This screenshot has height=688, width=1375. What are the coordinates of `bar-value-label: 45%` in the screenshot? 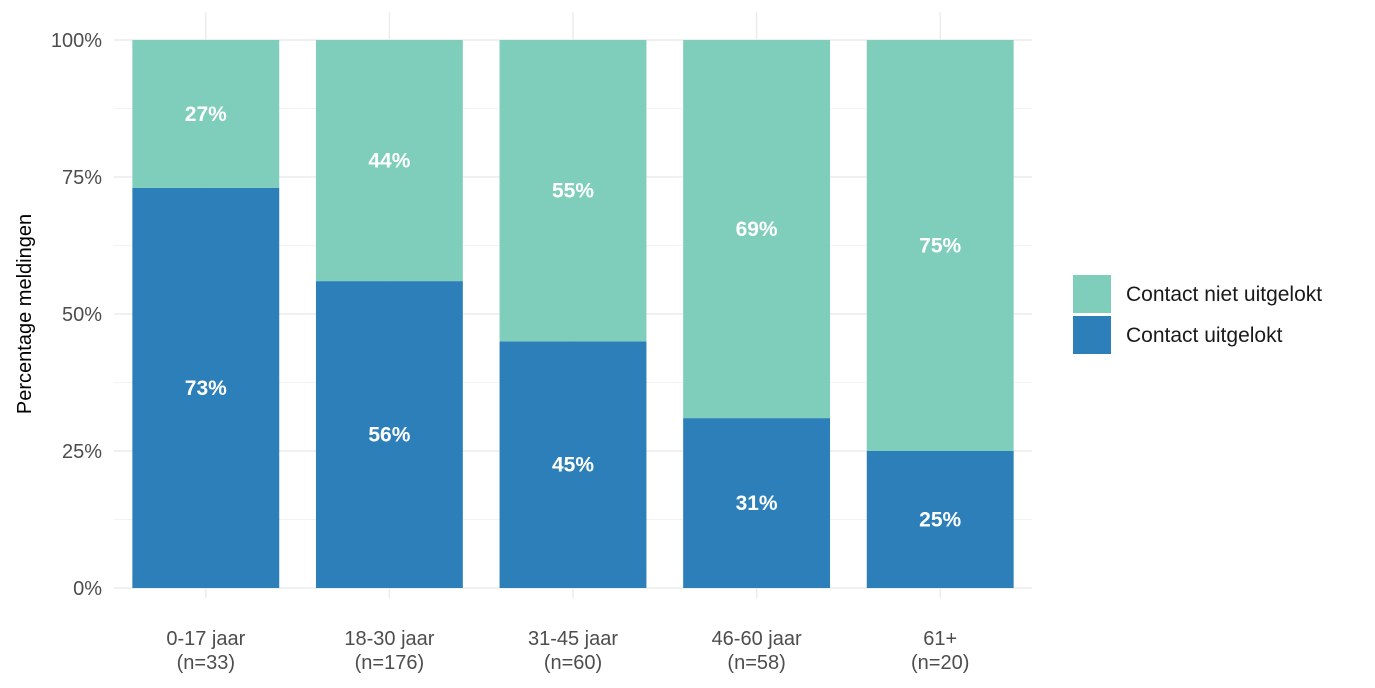 It's located at (573, 465).